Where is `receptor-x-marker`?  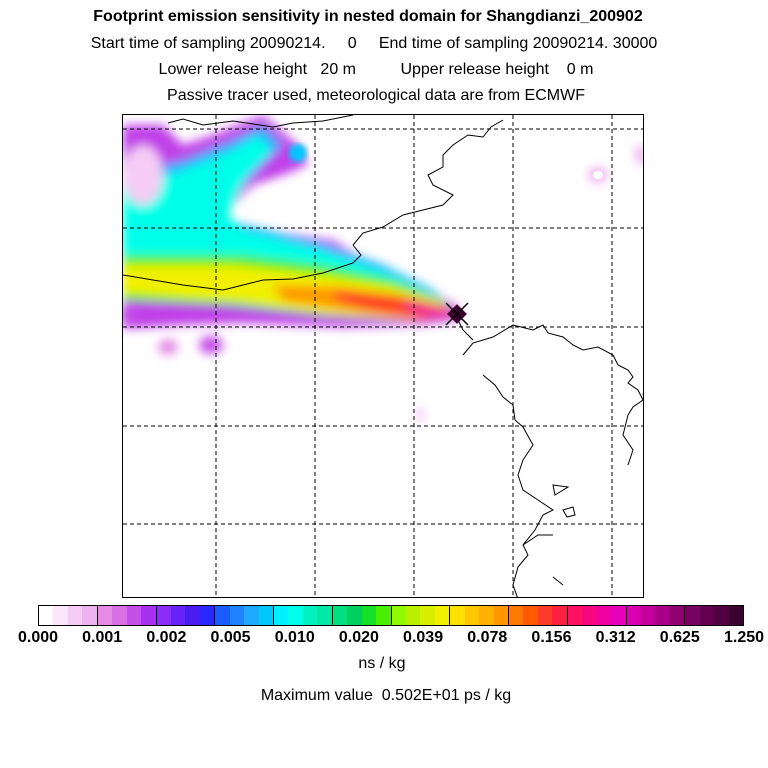
receptor-x-marker is located at coordinates (457, 314).